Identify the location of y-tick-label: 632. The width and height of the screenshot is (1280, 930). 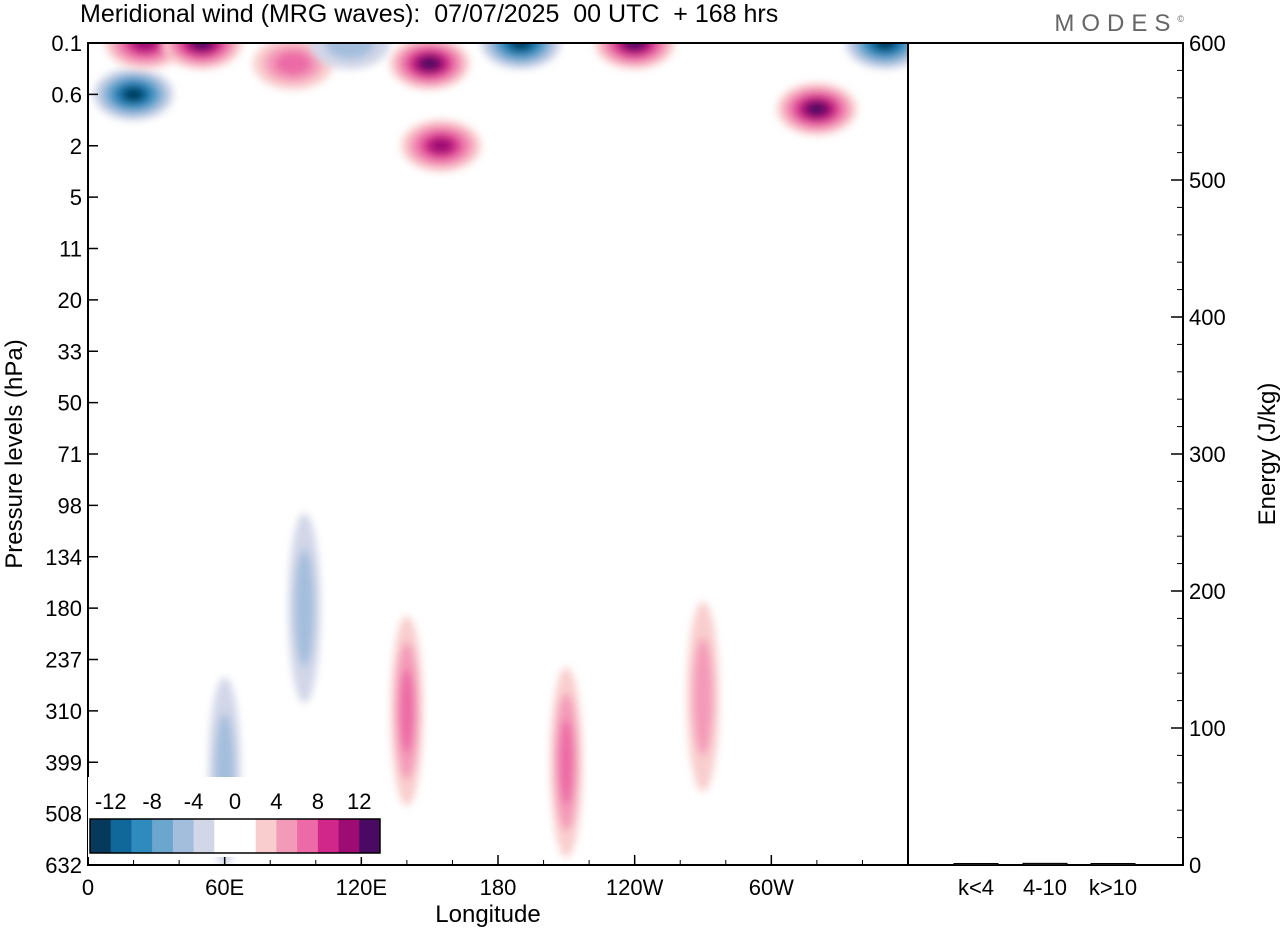
(63, 865).